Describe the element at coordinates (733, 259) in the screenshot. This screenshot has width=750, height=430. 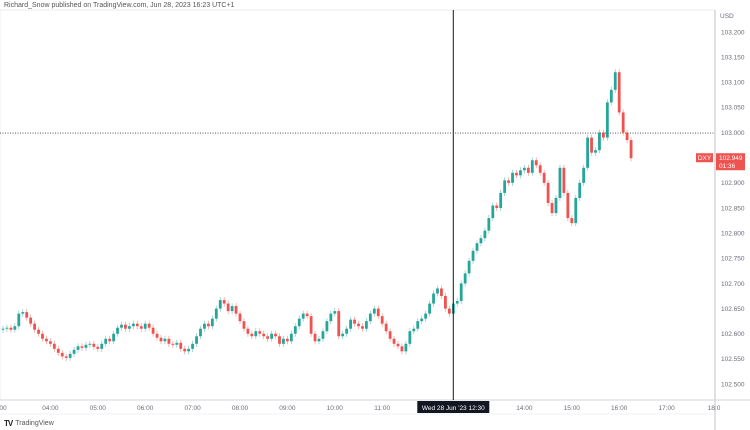
I see `y-tick-label: 102.750` at that location.